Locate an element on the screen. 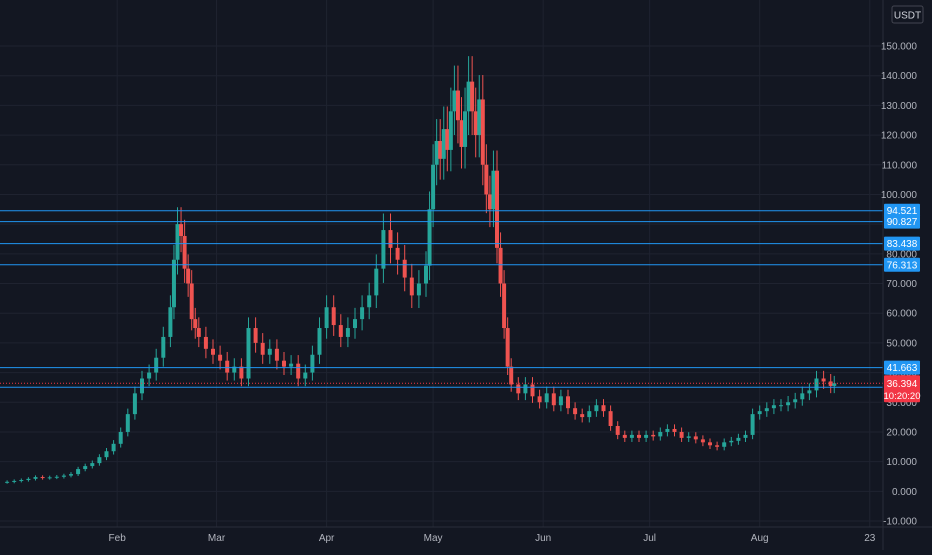  currency-tag: USDT is located at coordinates (907, 14).